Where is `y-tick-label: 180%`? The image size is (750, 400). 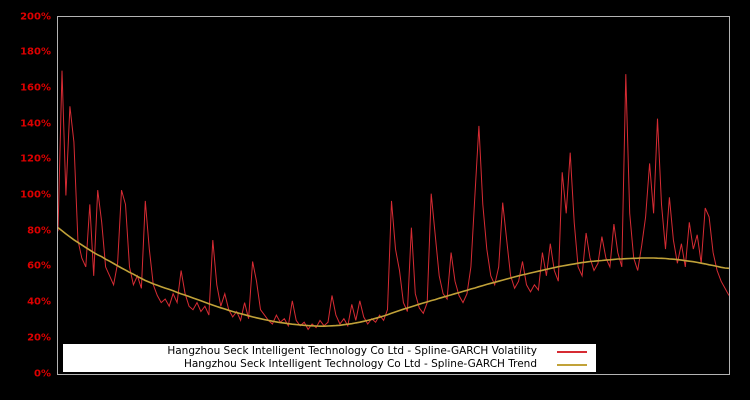
y-tick-label: 180% is located at coordinates (35, 52).